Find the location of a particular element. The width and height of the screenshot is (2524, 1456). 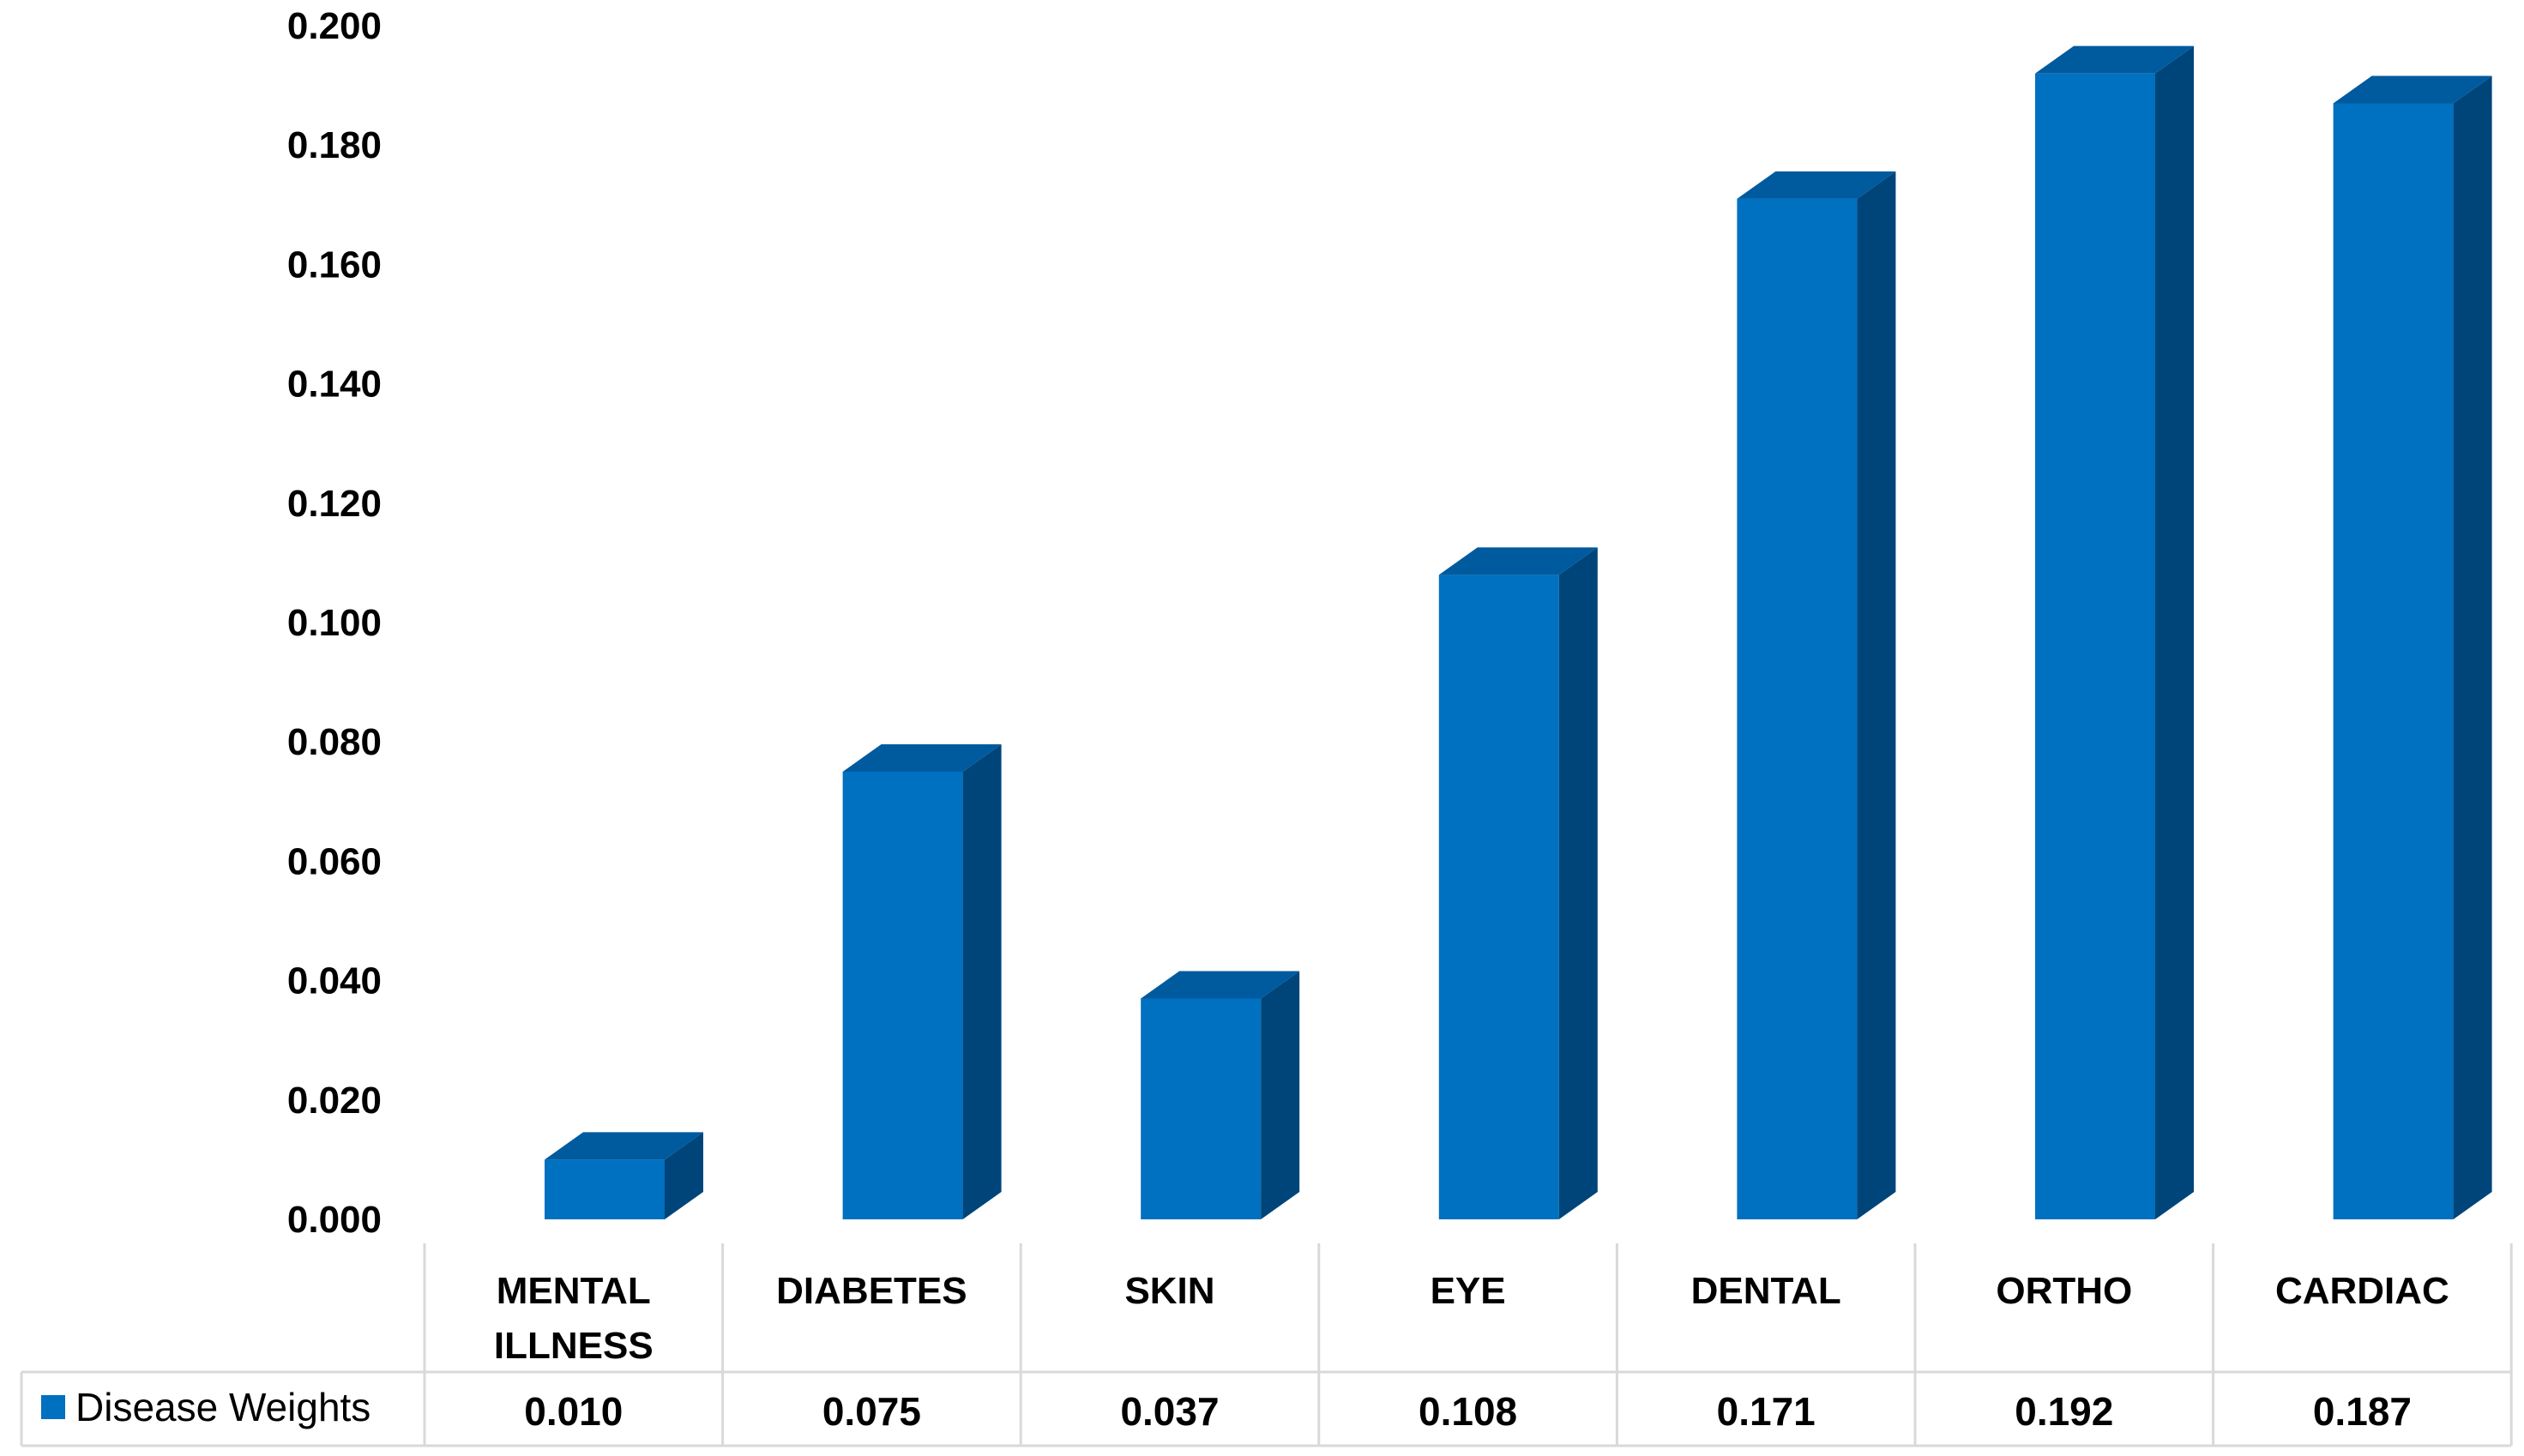

y-tick-label: 0.080 is located at coordinates (334, 742).